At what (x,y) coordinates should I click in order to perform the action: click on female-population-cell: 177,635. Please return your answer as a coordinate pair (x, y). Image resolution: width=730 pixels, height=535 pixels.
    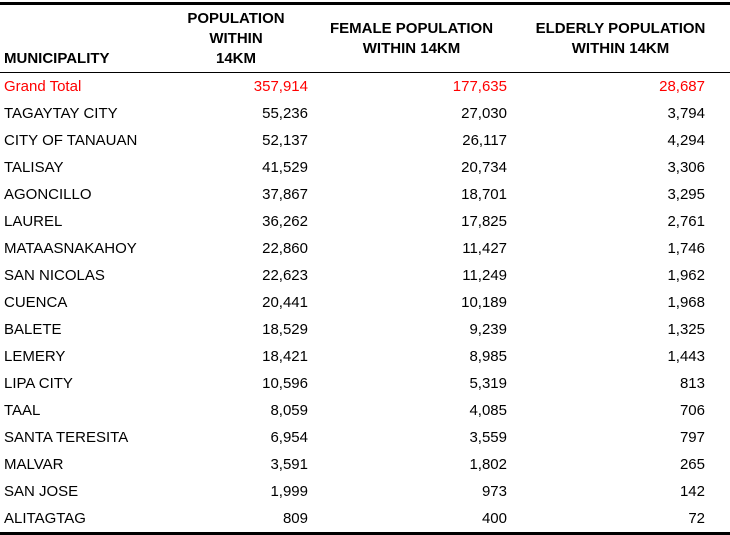
    Looking at the image, I should click on (479, 87).